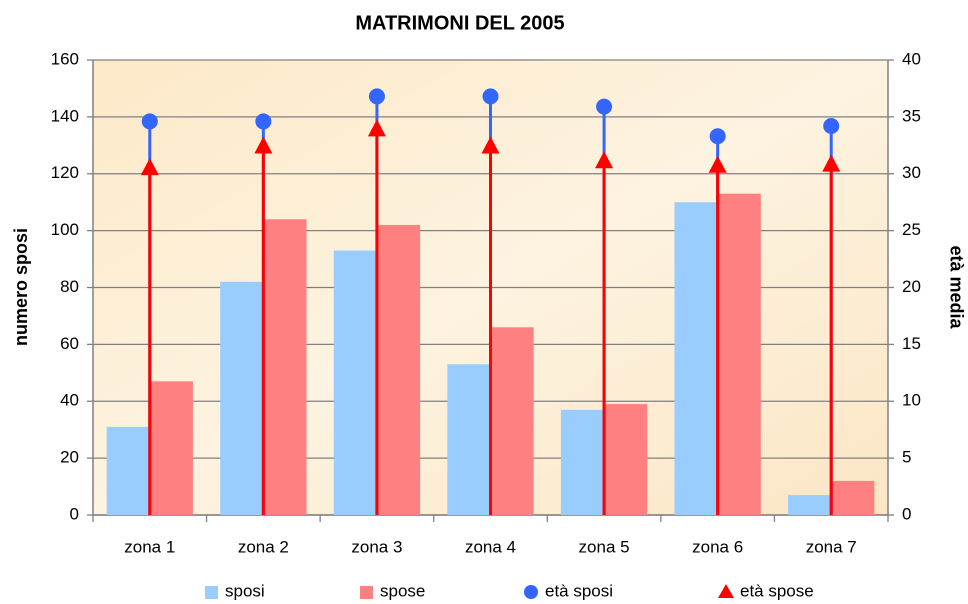 This screenshot has height=604, width=968. What do you see at coordinates (831, 546) in the screenshot?
I see `x-tick-label: zona 7` at bounding box center [831, 546].